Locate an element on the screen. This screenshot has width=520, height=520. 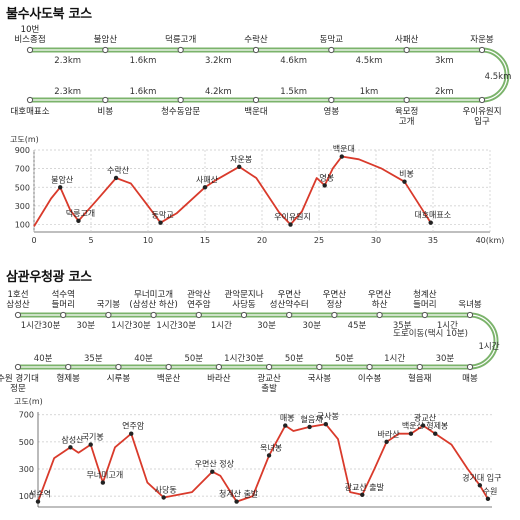
segment-distance: 4.6km is located at coordinates (293, 61).